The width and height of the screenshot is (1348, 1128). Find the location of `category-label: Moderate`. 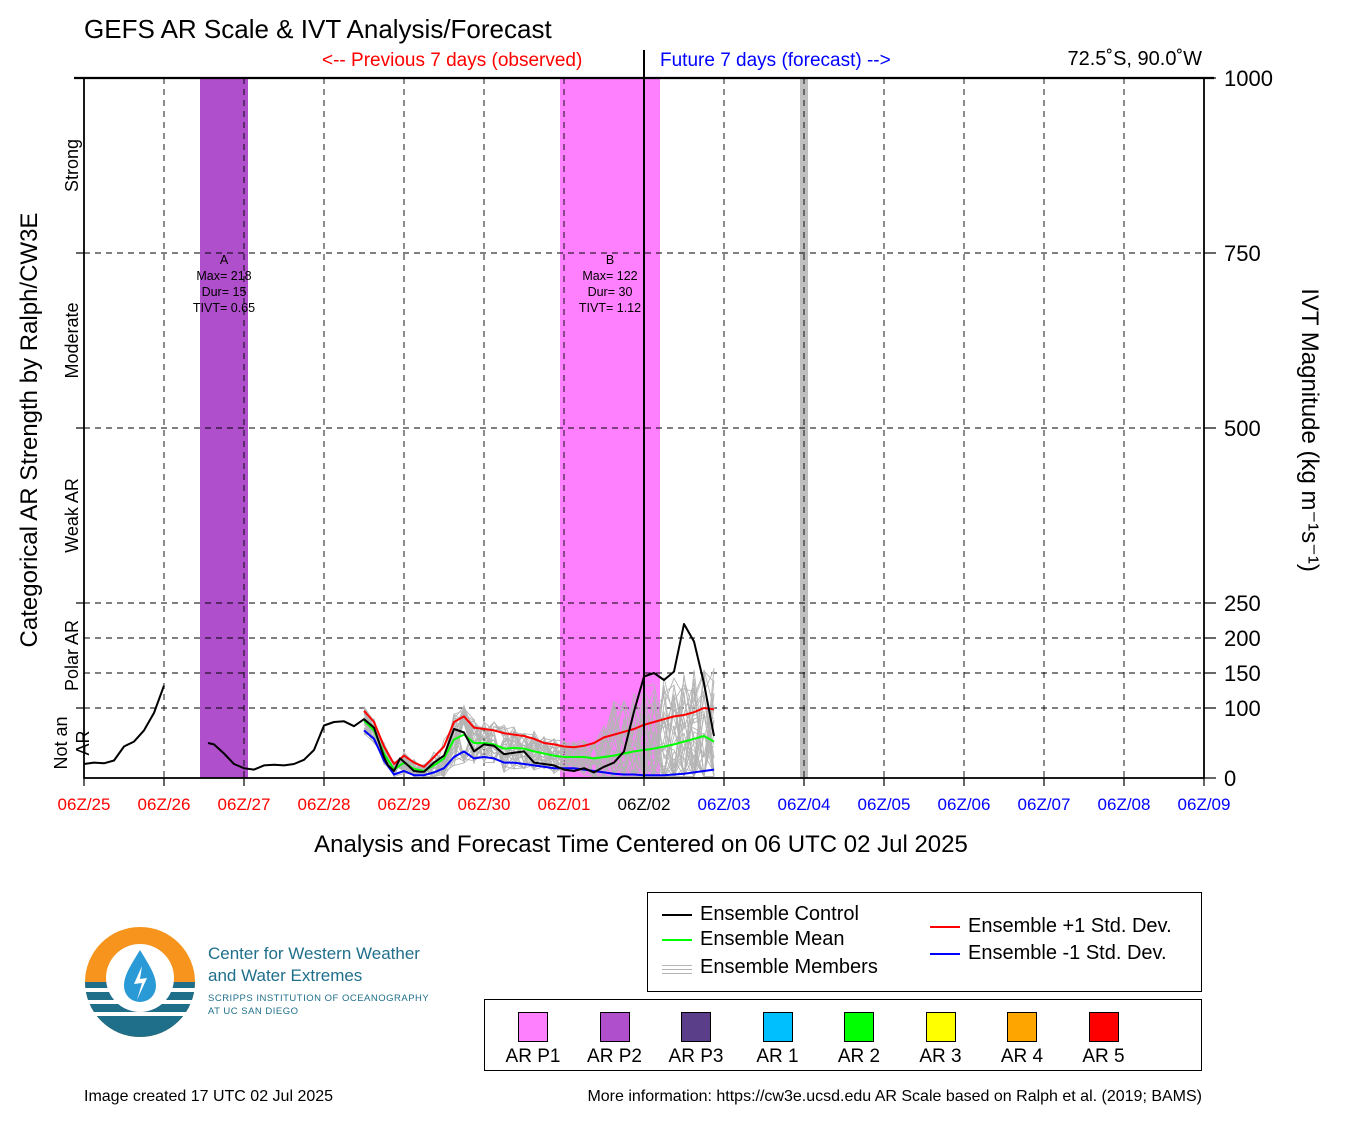

category-label: Moderate is located at coordinates (72, 340).